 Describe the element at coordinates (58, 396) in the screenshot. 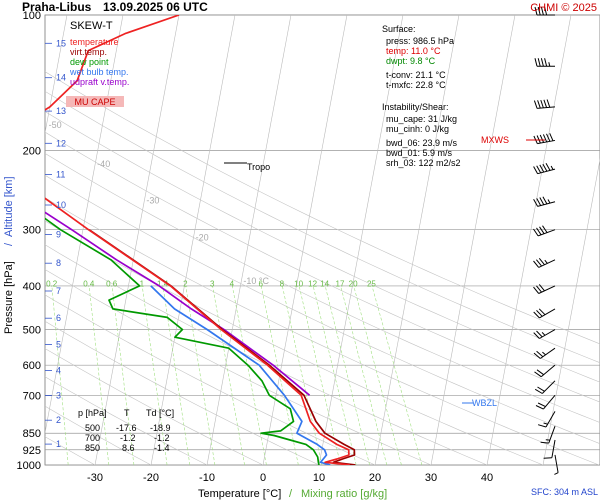

I see `altitude-tick-label: 3` at that location.